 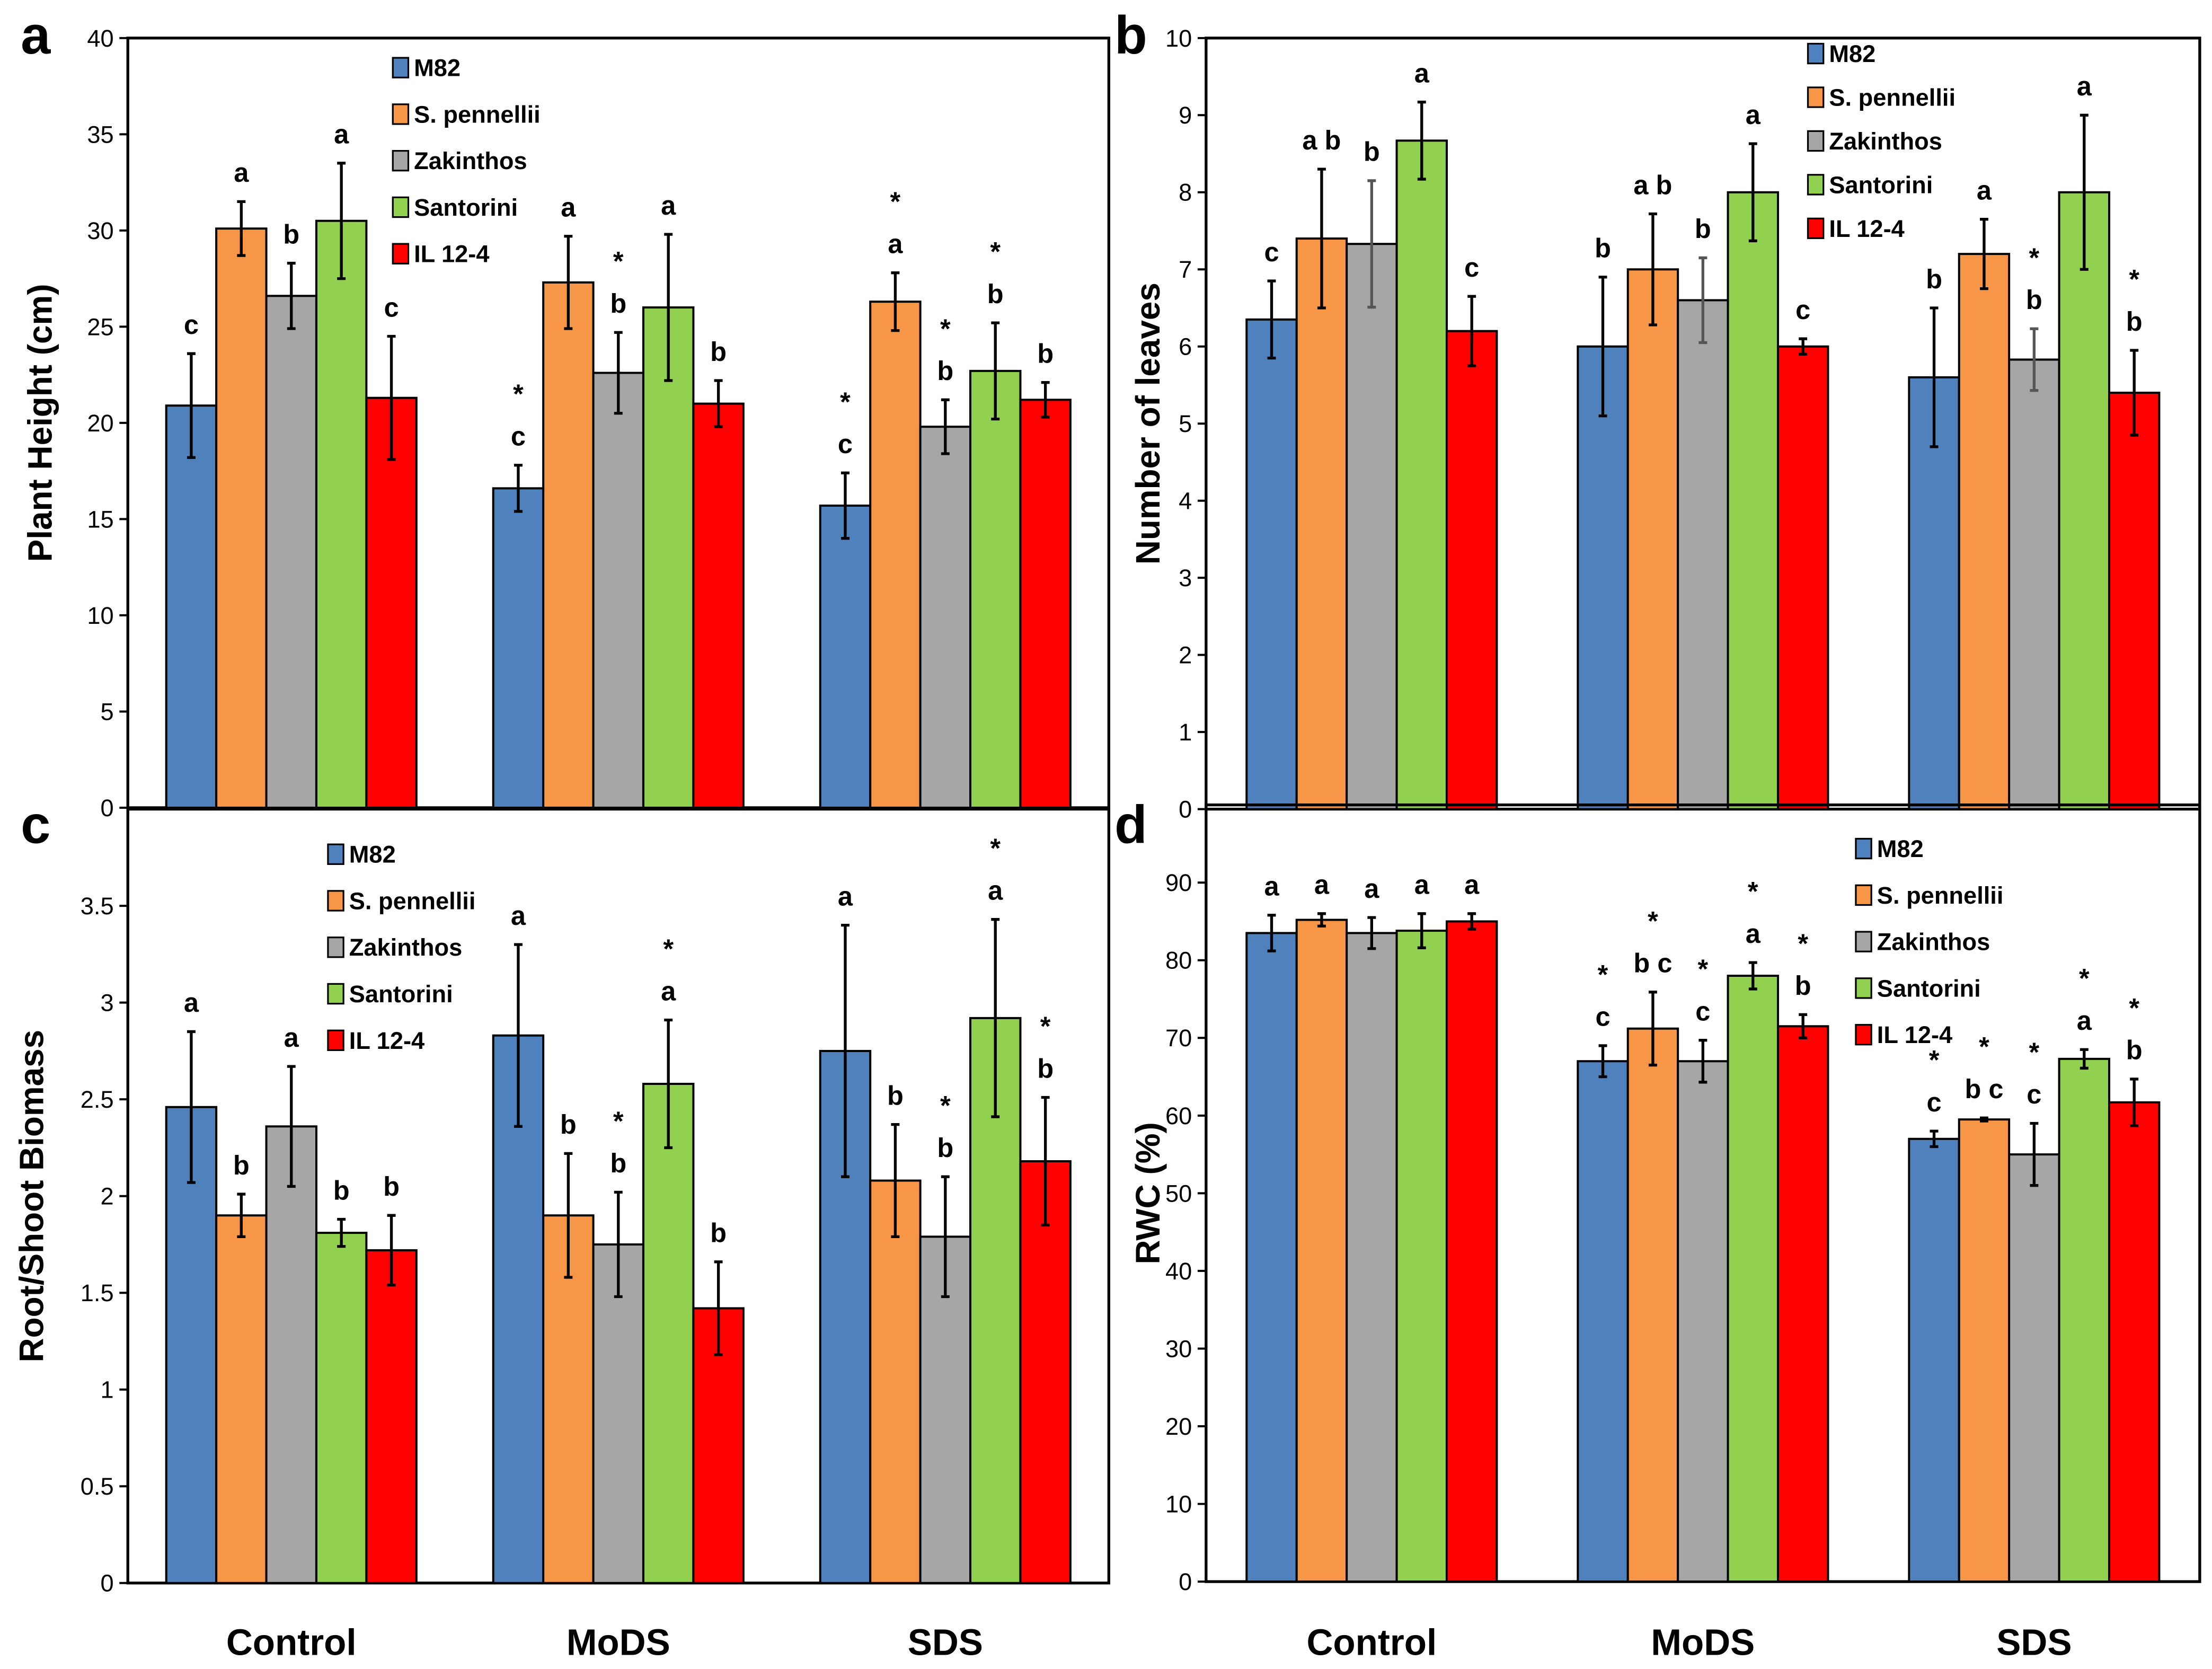 I want to click on significance-letter: b c, so click(x=1652, y=963).